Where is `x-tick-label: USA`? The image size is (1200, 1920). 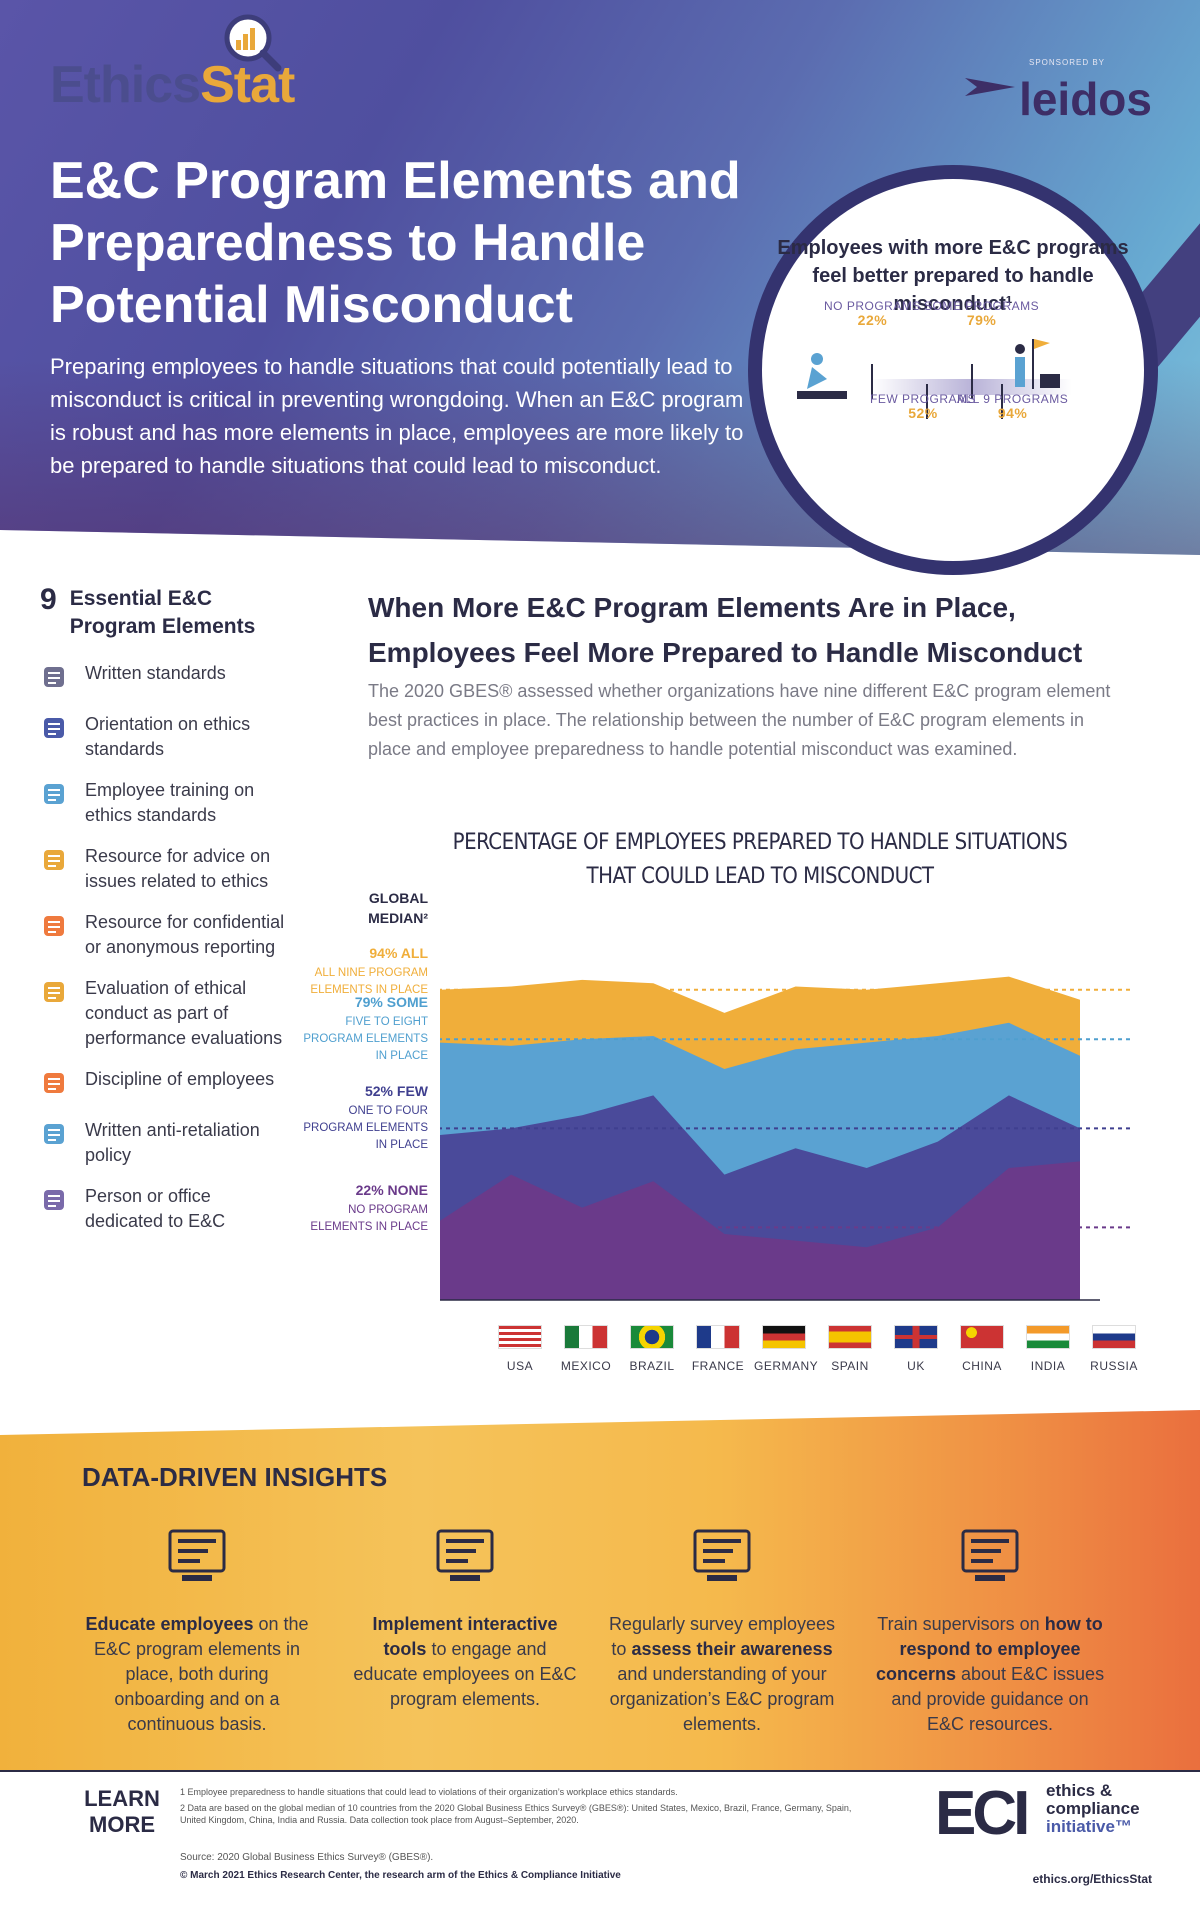 x-tick-label: USA is located at coordinates (520, 1366).